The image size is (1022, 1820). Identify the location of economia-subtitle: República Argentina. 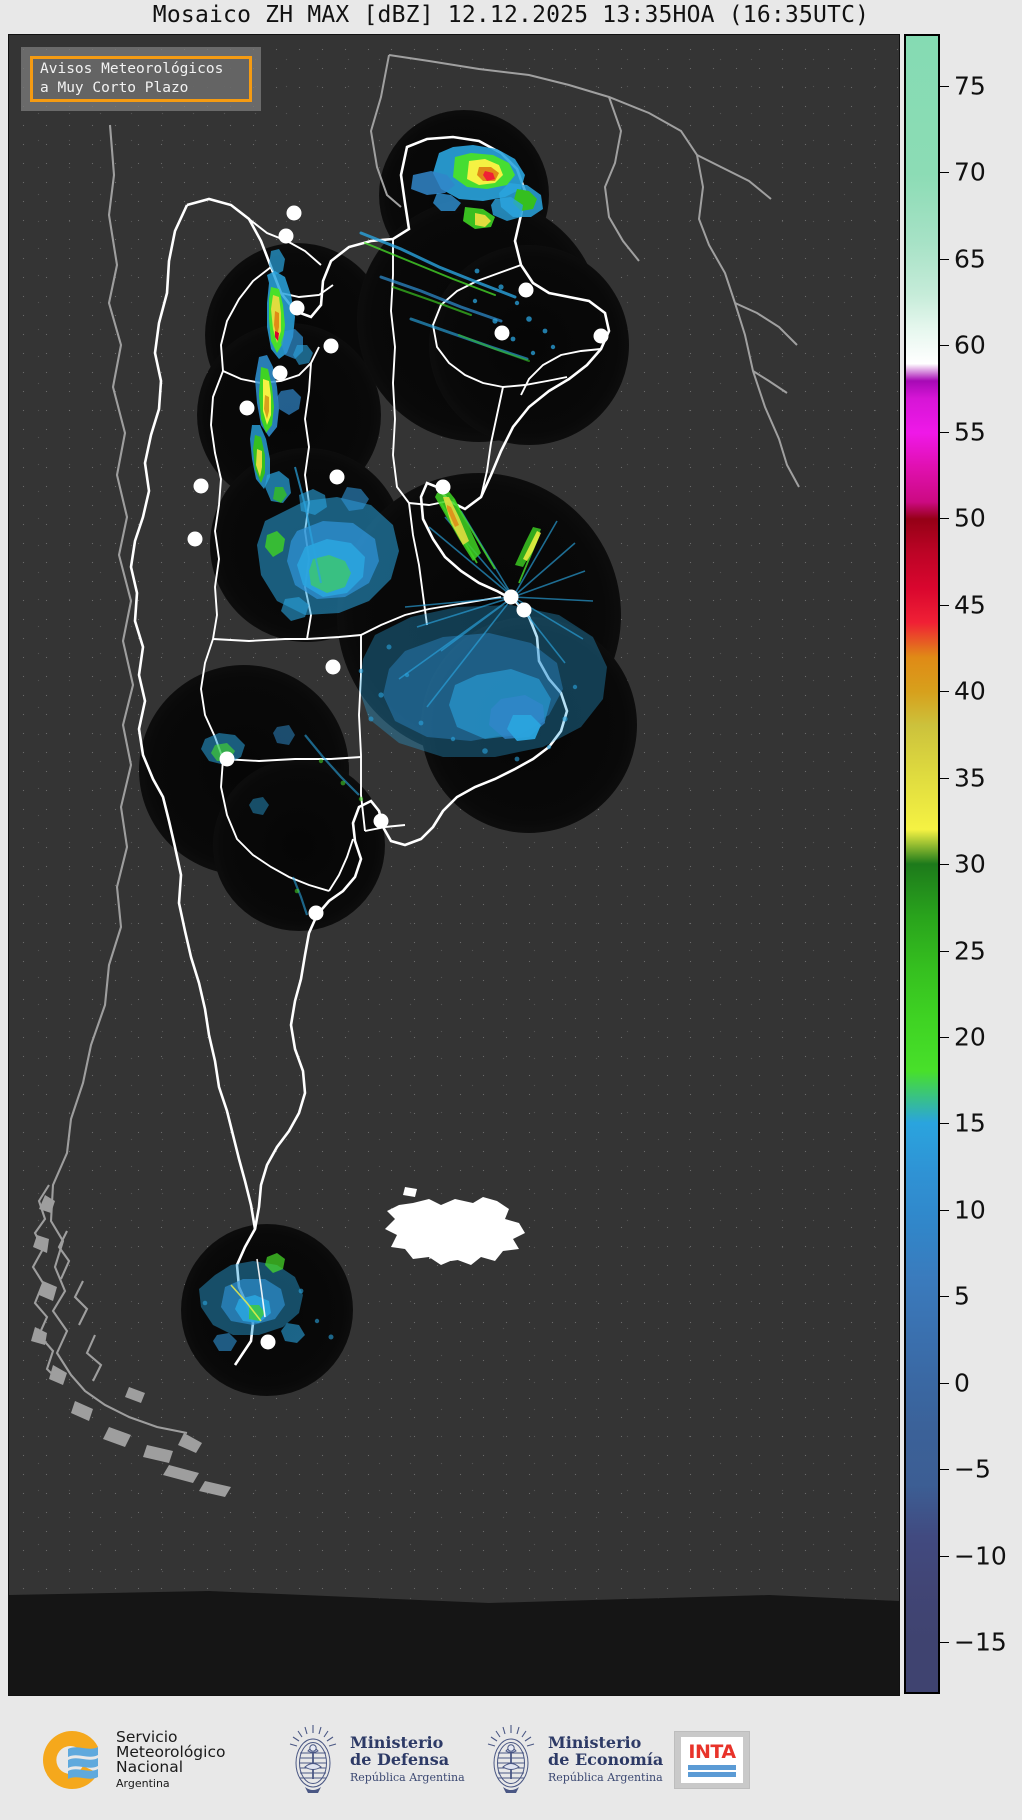
(605, 1777).